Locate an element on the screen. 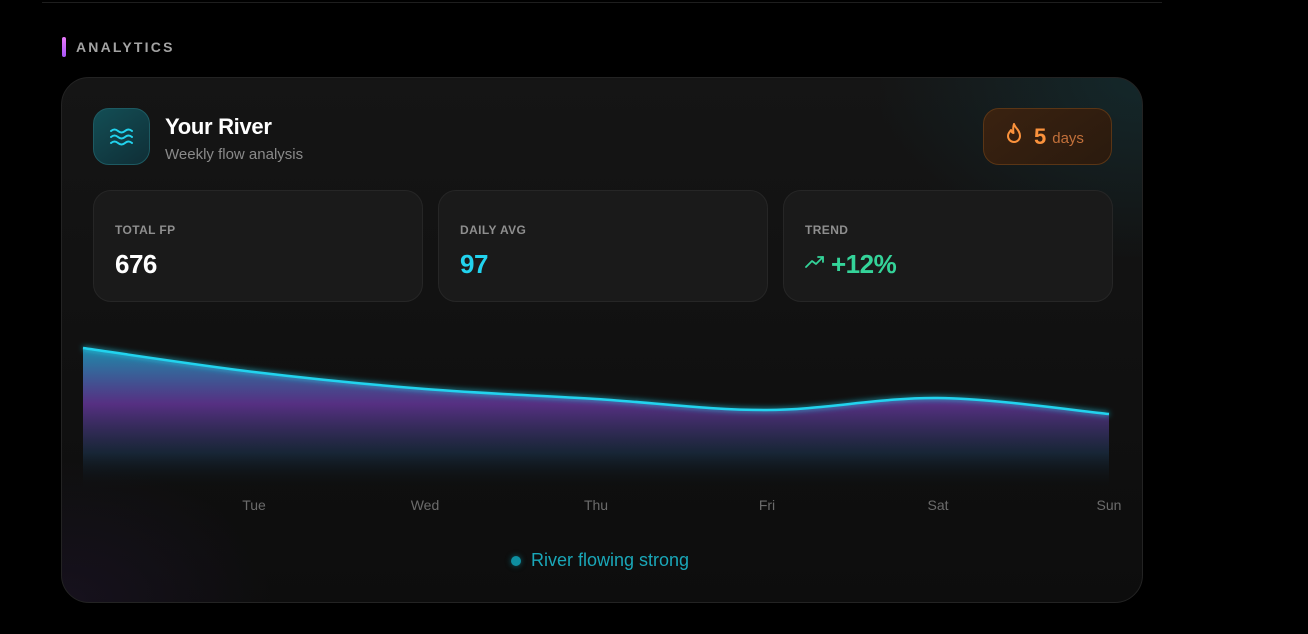 This screenshot has width=1308, height=634. x-tick-label-tue: Tue is located at coordinates (254, 505).